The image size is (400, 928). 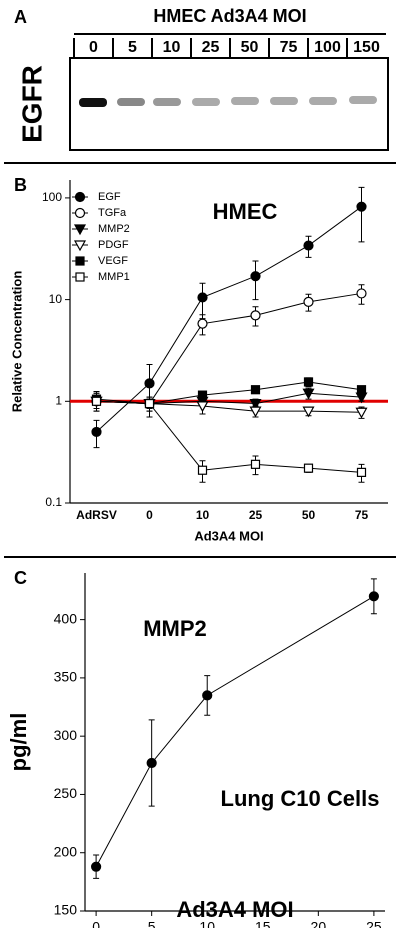 What do you see at coordinates (56, 299) in the screenshot?
I see `y-tick-label: 10` at bounding box center [56, 299].